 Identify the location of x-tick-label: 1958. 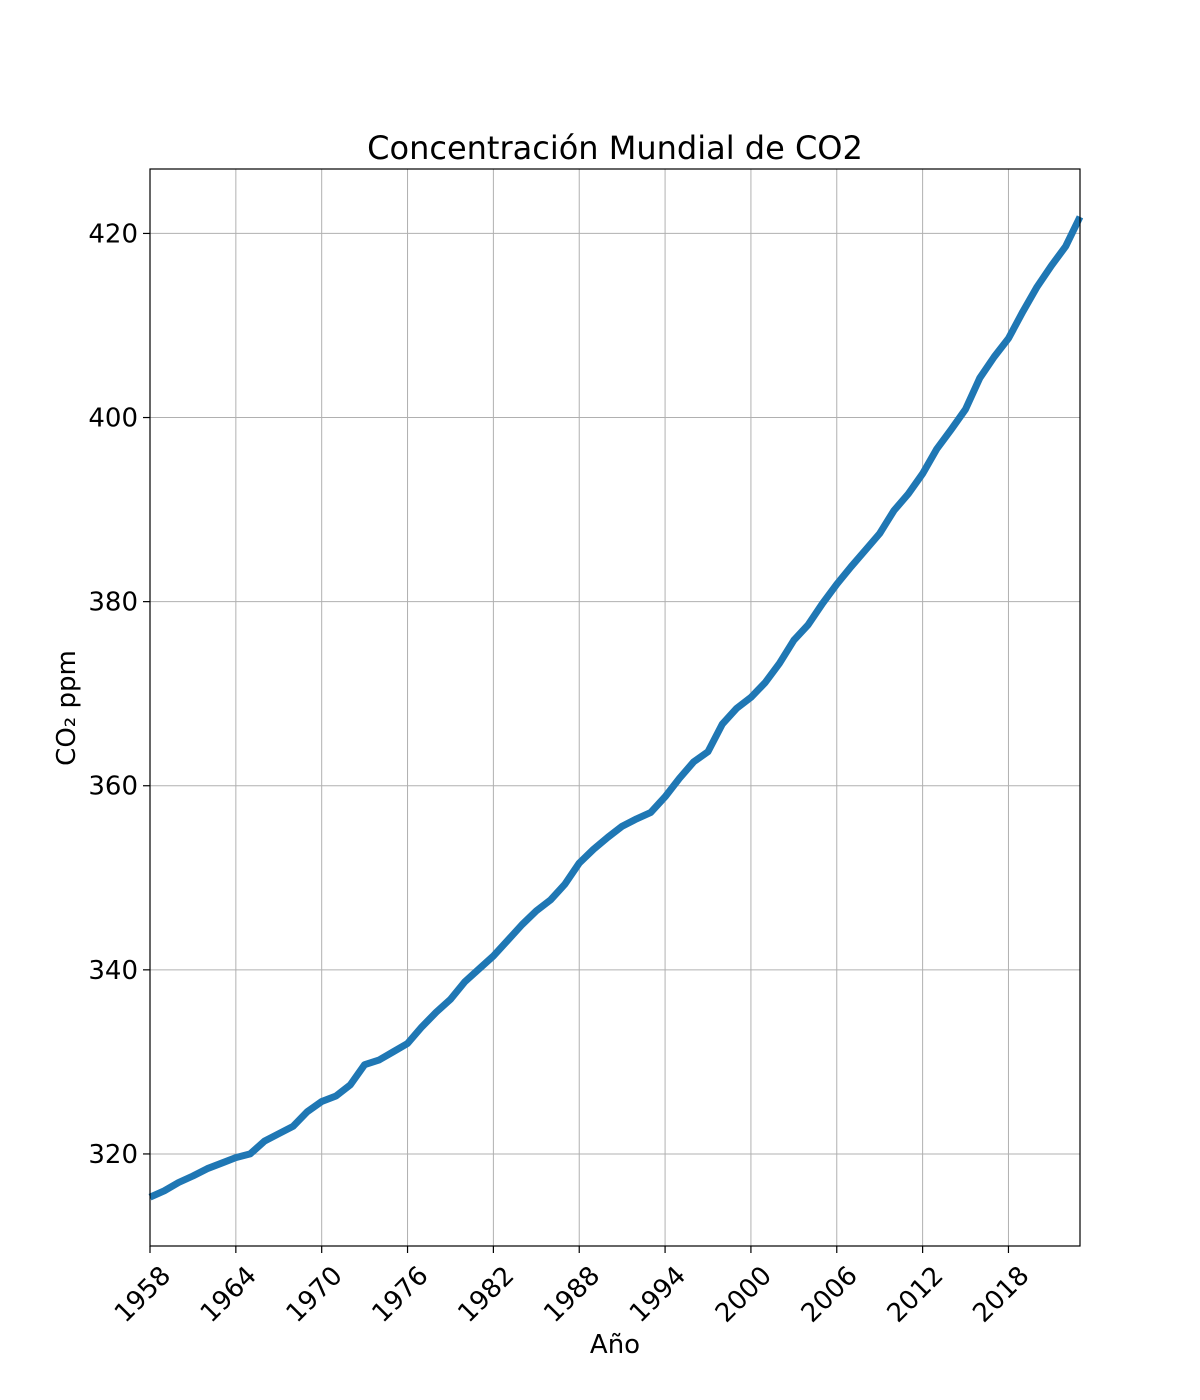
(143, 1295).